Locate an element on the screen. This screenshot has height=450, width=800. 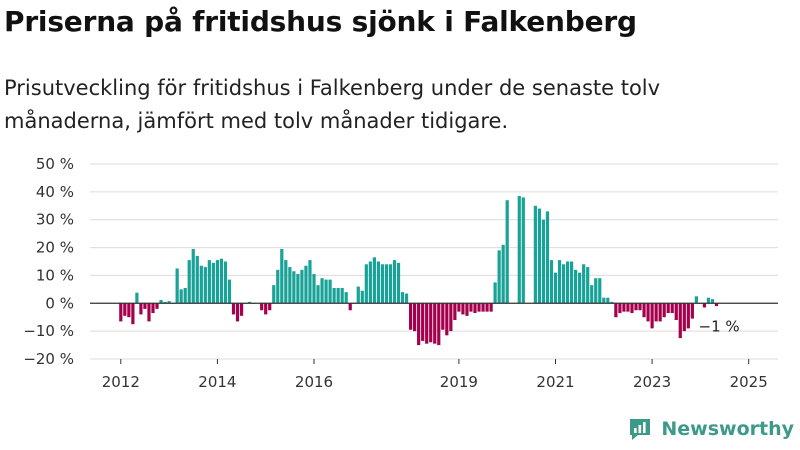
y-tick-label: −10 % is located at coordinates (48, 331).